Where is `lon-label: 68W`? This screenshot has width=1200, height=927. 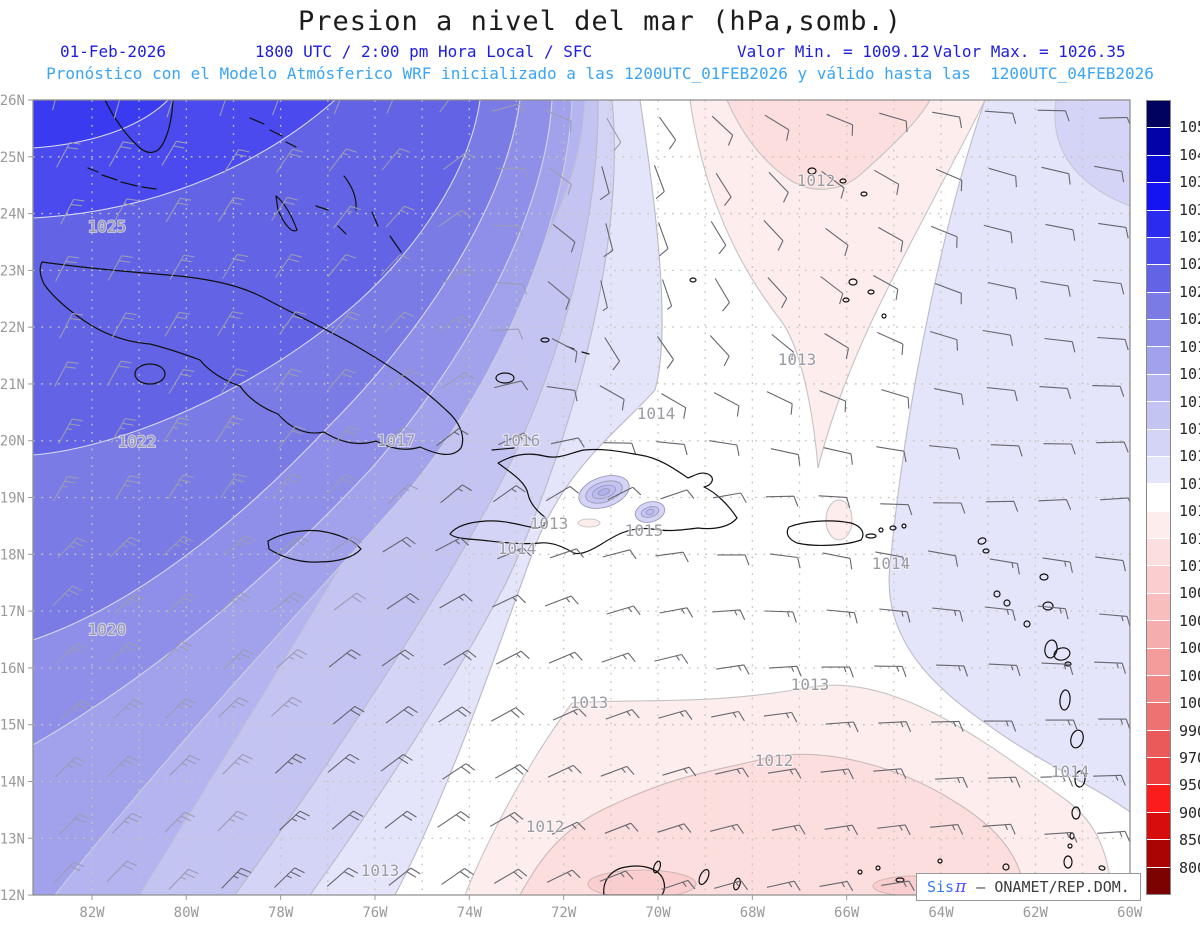
lon-label: 68W is located at coordinates (753, 913).